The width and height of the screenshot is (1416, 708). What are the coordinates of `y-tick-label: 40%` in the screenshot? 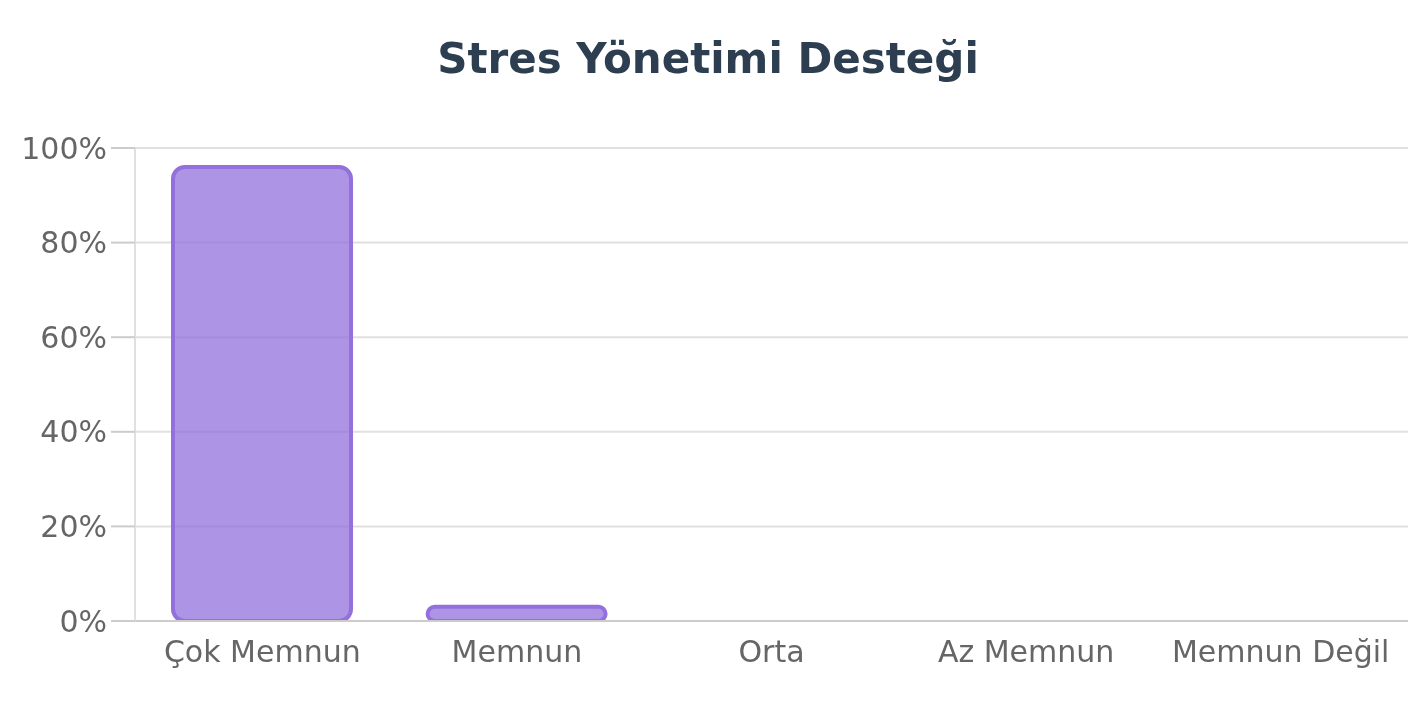 It's located at (73, 432).